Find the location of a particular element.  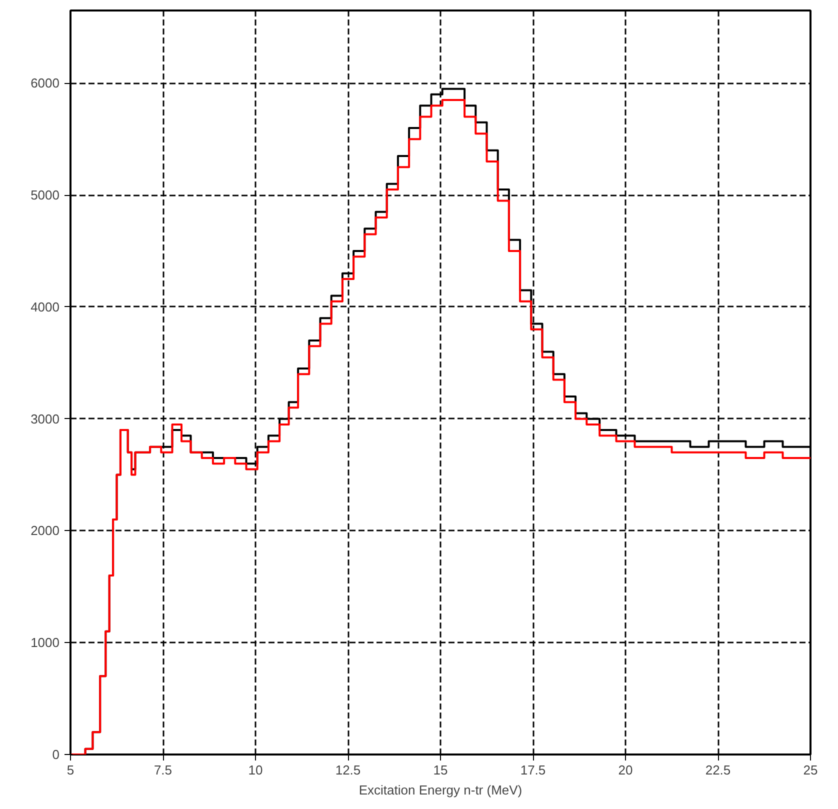

y-tick-label: 4000 is located at coordinates (45, 306).